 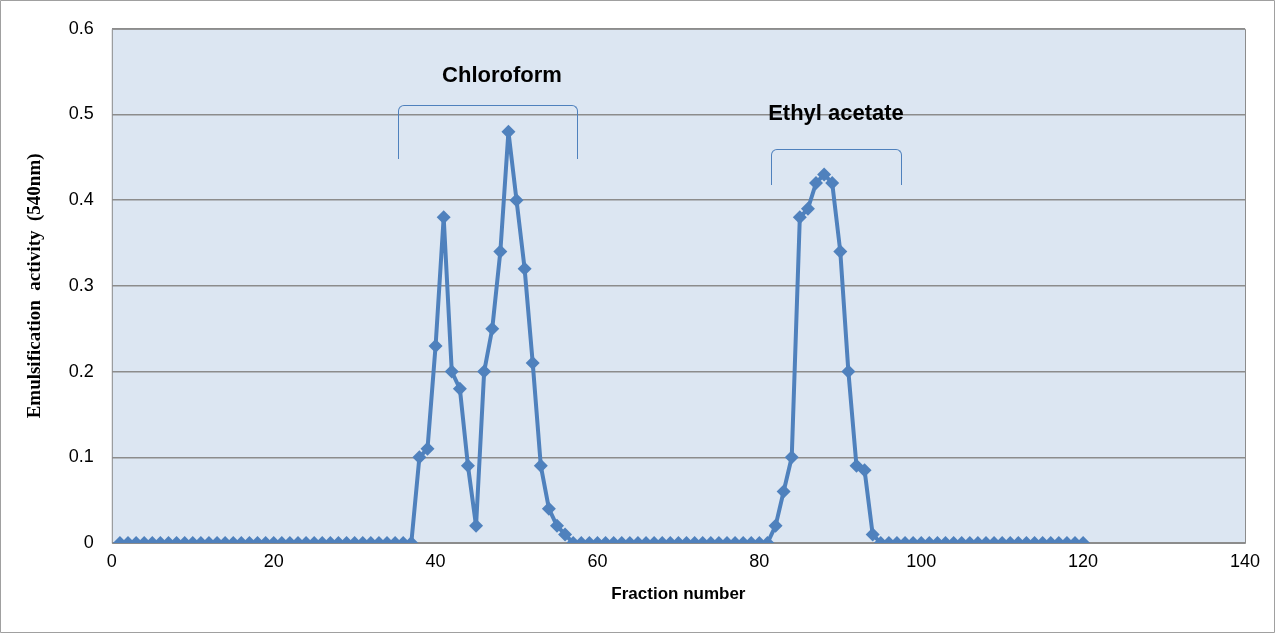 What do you see at coordinates (597, 560) in the screenshot?
I see `x-tick-label: 60` at bounding box center [597, 560].